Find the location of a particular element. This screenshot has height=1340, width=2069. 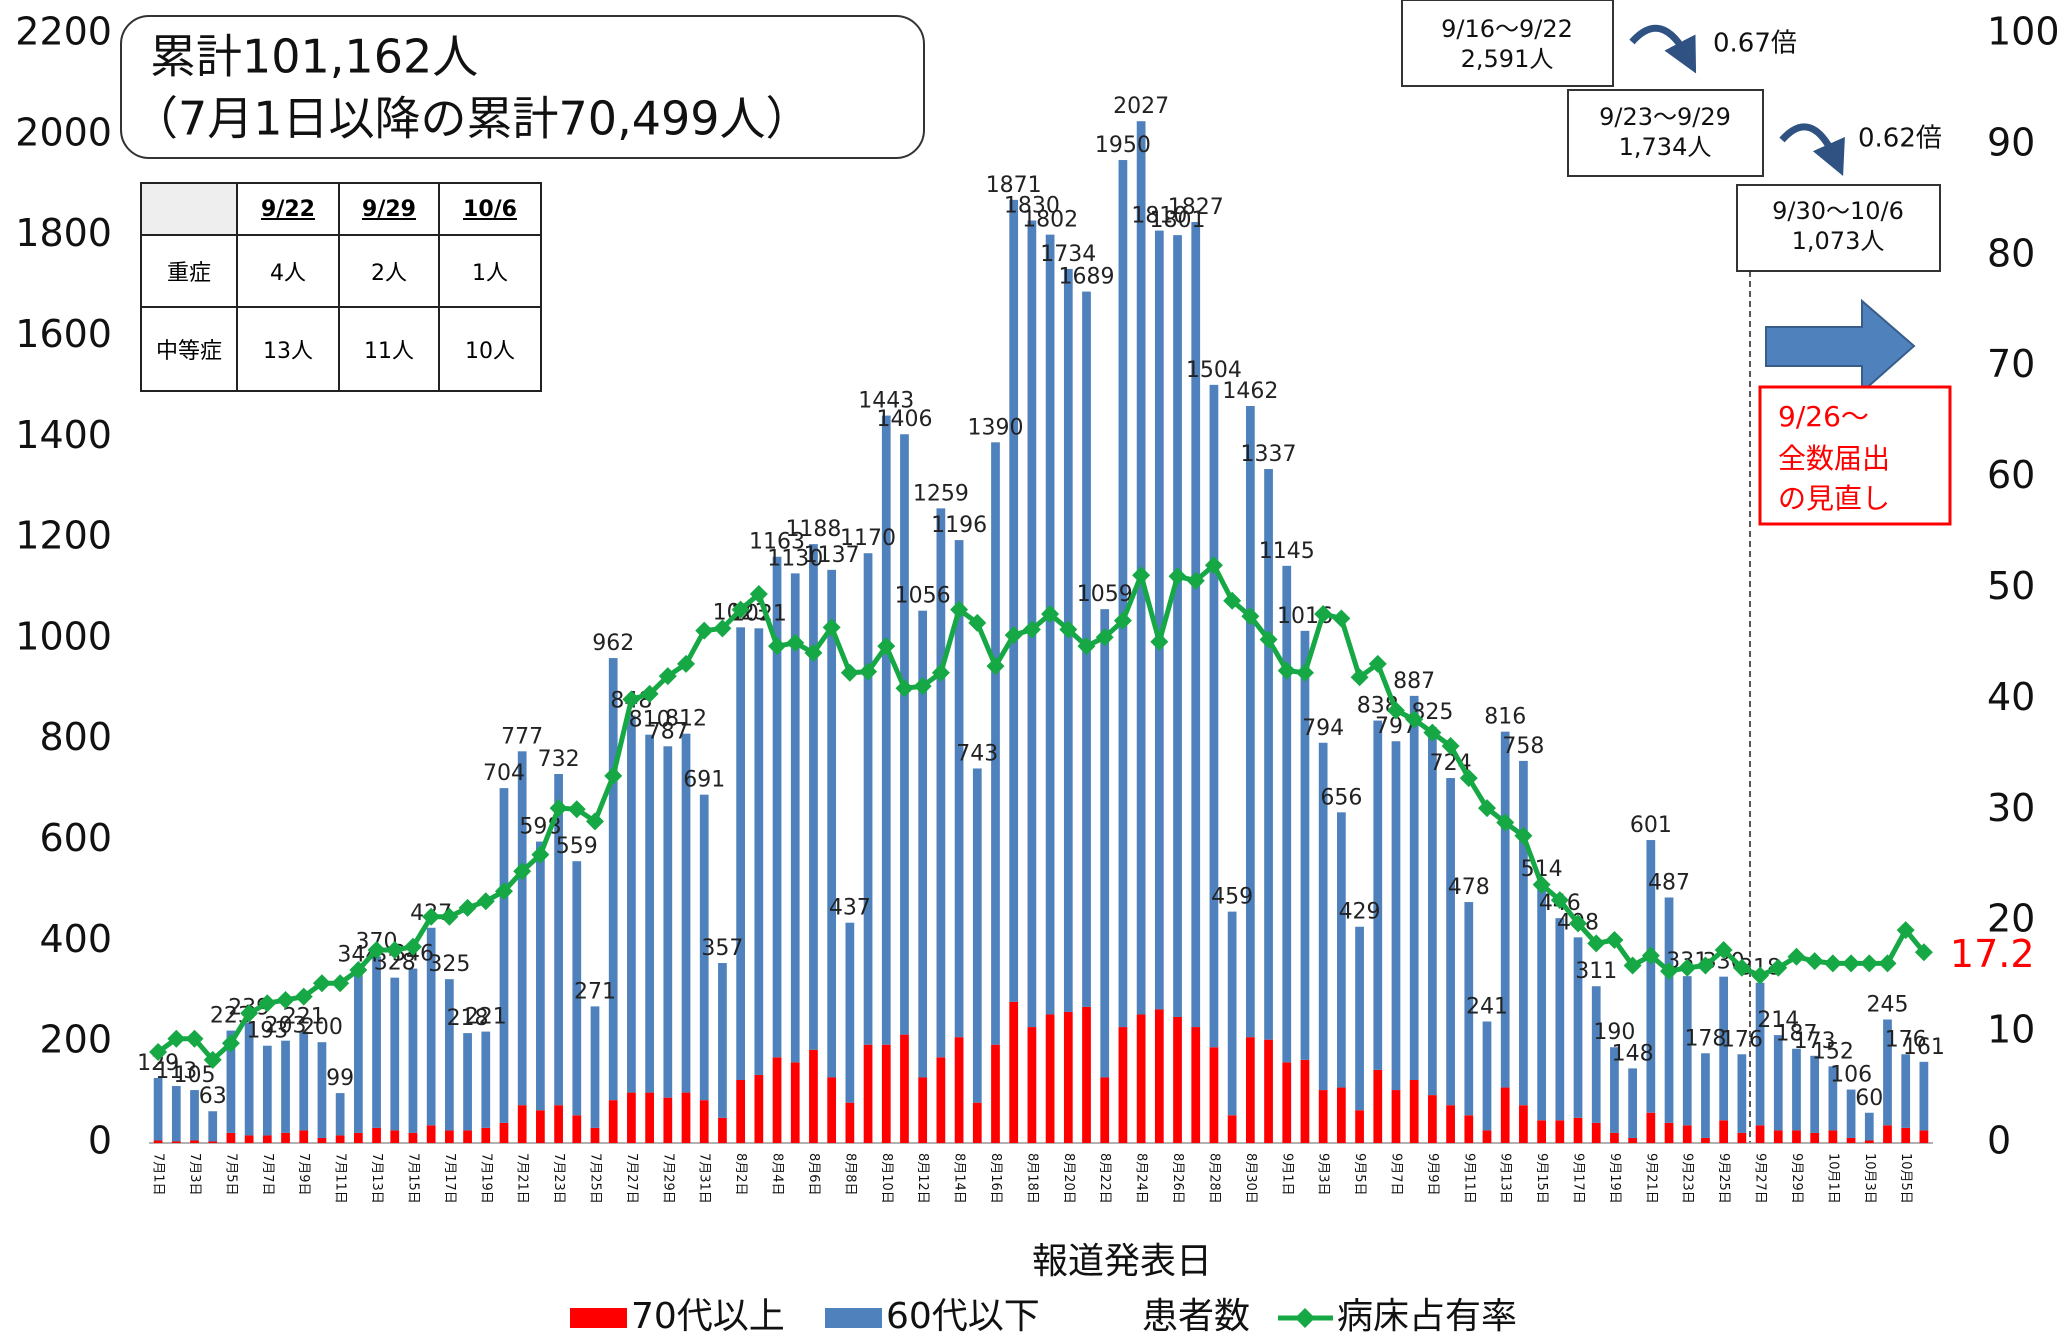

total-label: 691 is located at coordinates (704, 780).